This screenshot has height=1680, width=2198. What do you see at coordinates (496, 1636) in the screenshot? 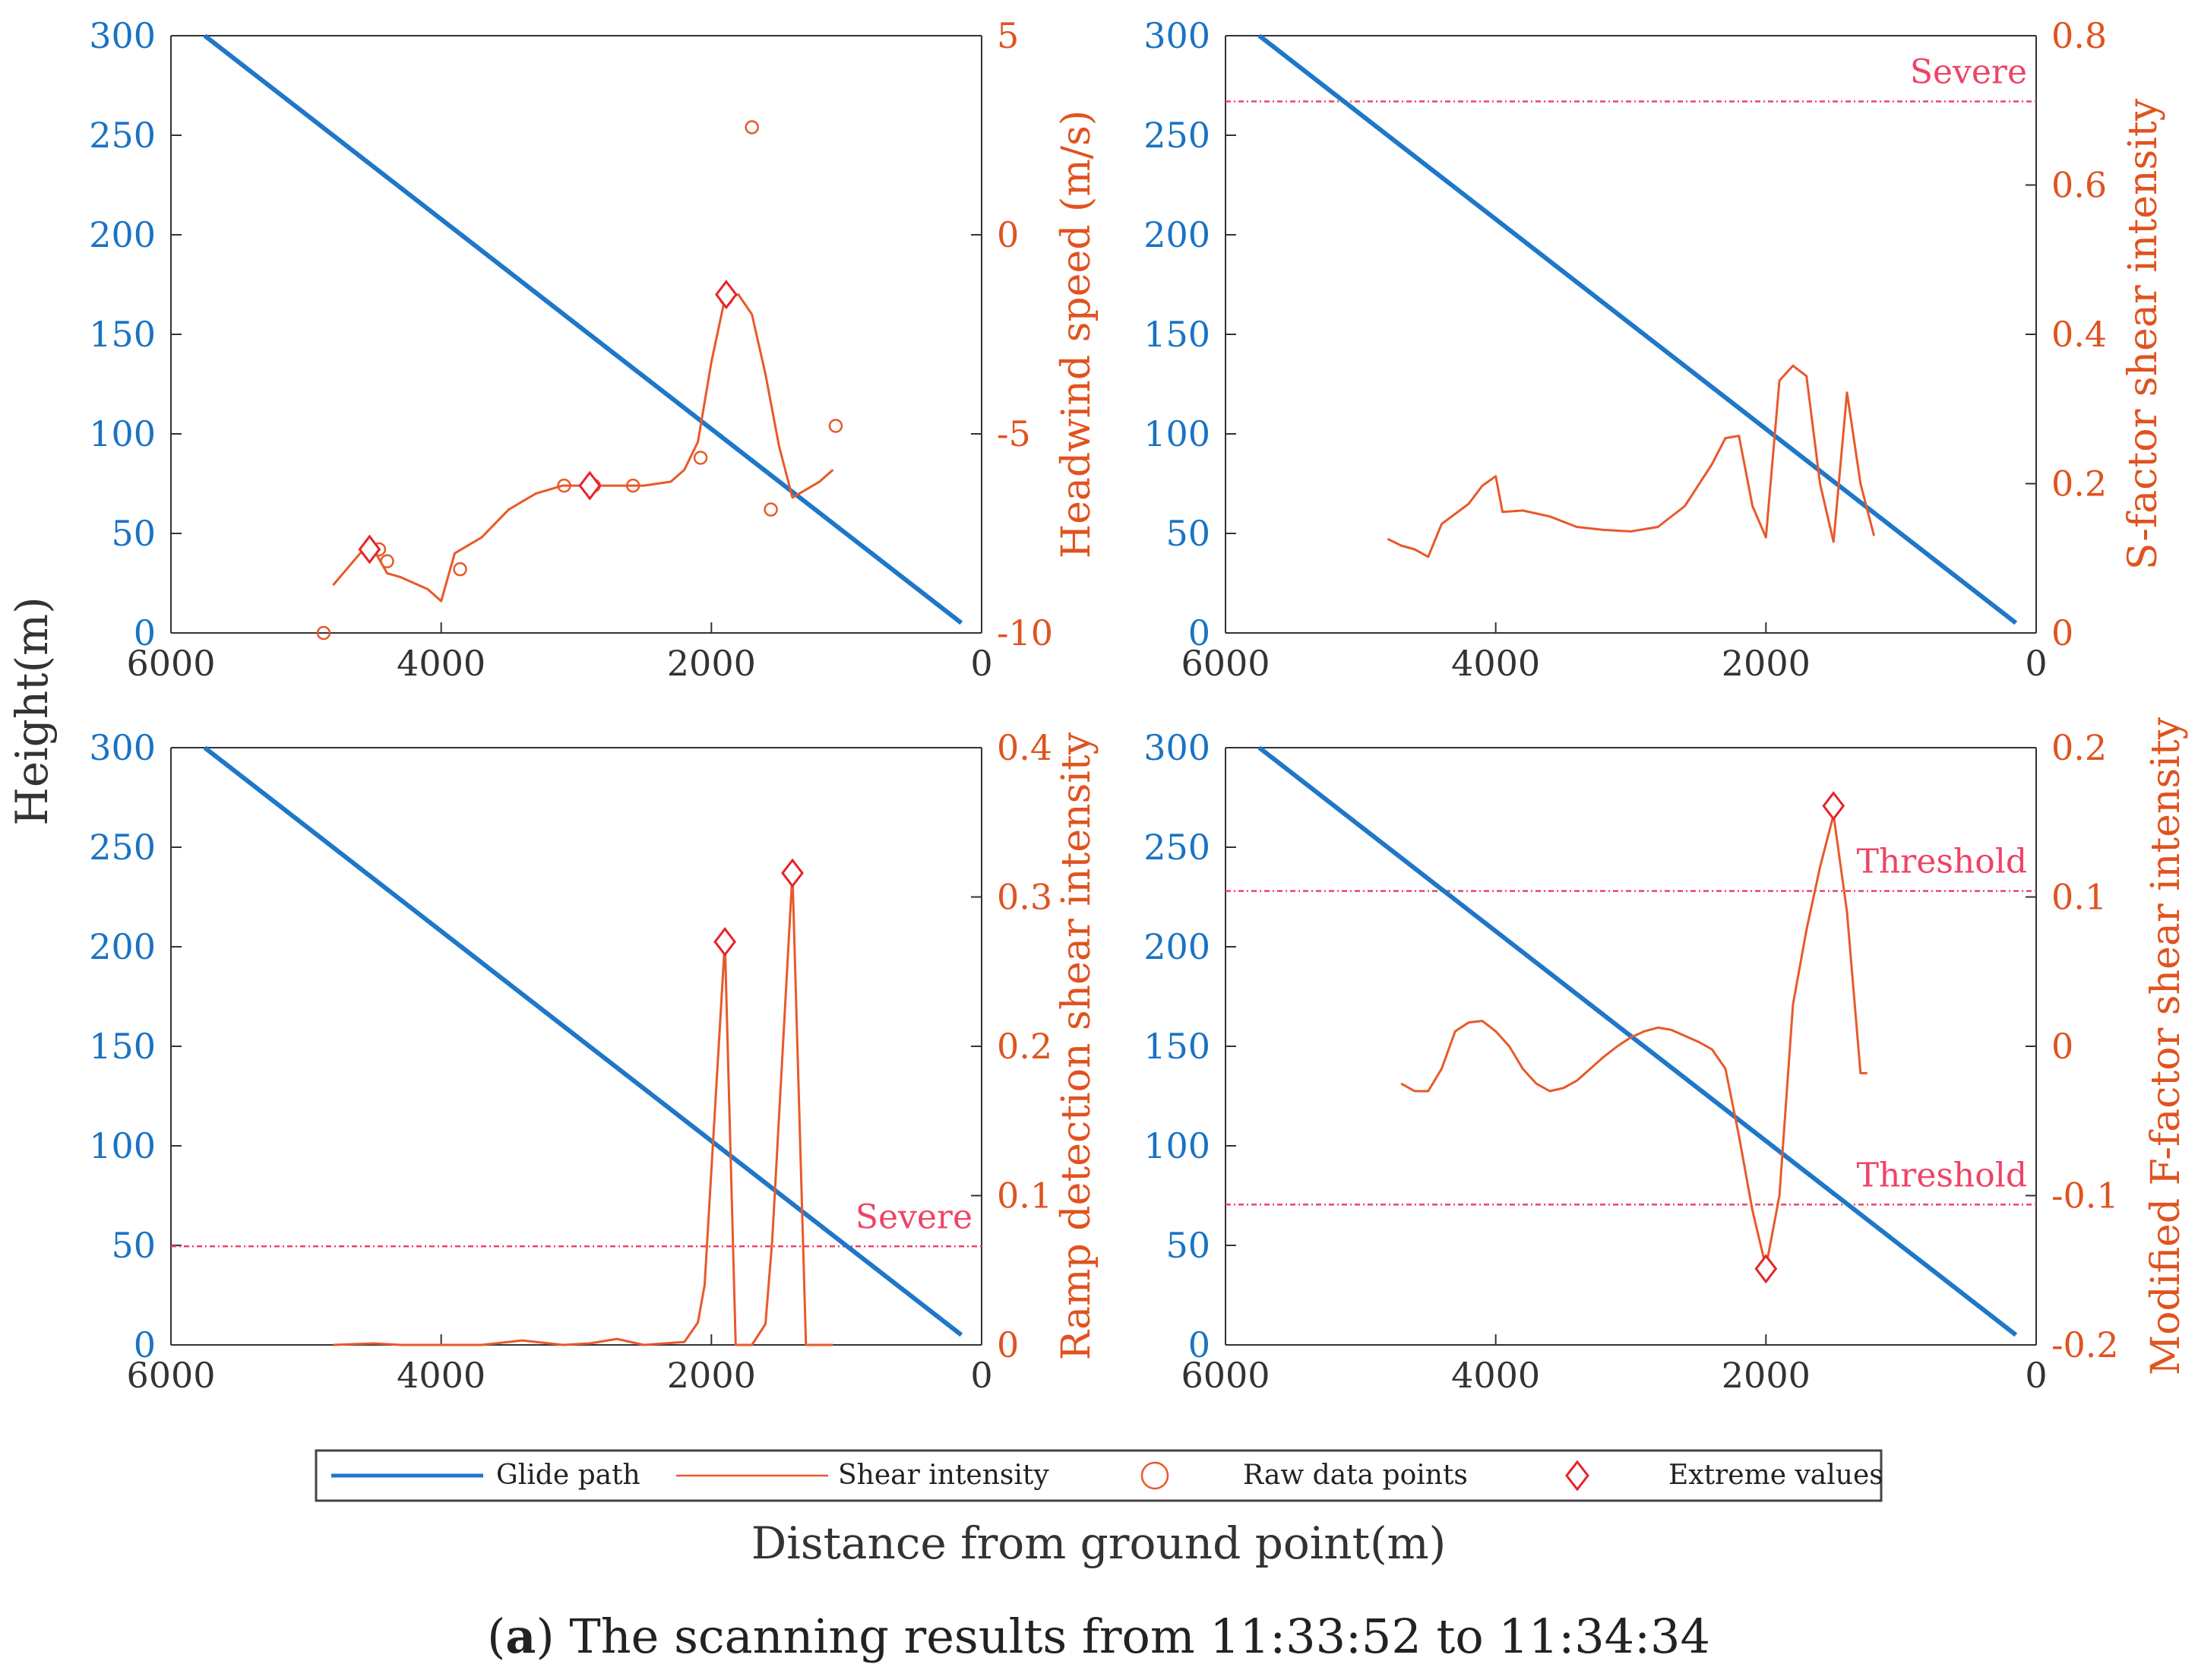
I see `caption-open: (` at bounding box center [496, 1636].